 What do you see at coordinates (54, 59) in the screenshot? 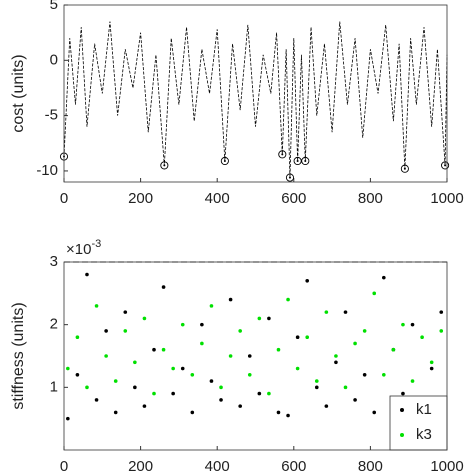
I see `y-tick-label: 0` at bounding box center [54, 59].